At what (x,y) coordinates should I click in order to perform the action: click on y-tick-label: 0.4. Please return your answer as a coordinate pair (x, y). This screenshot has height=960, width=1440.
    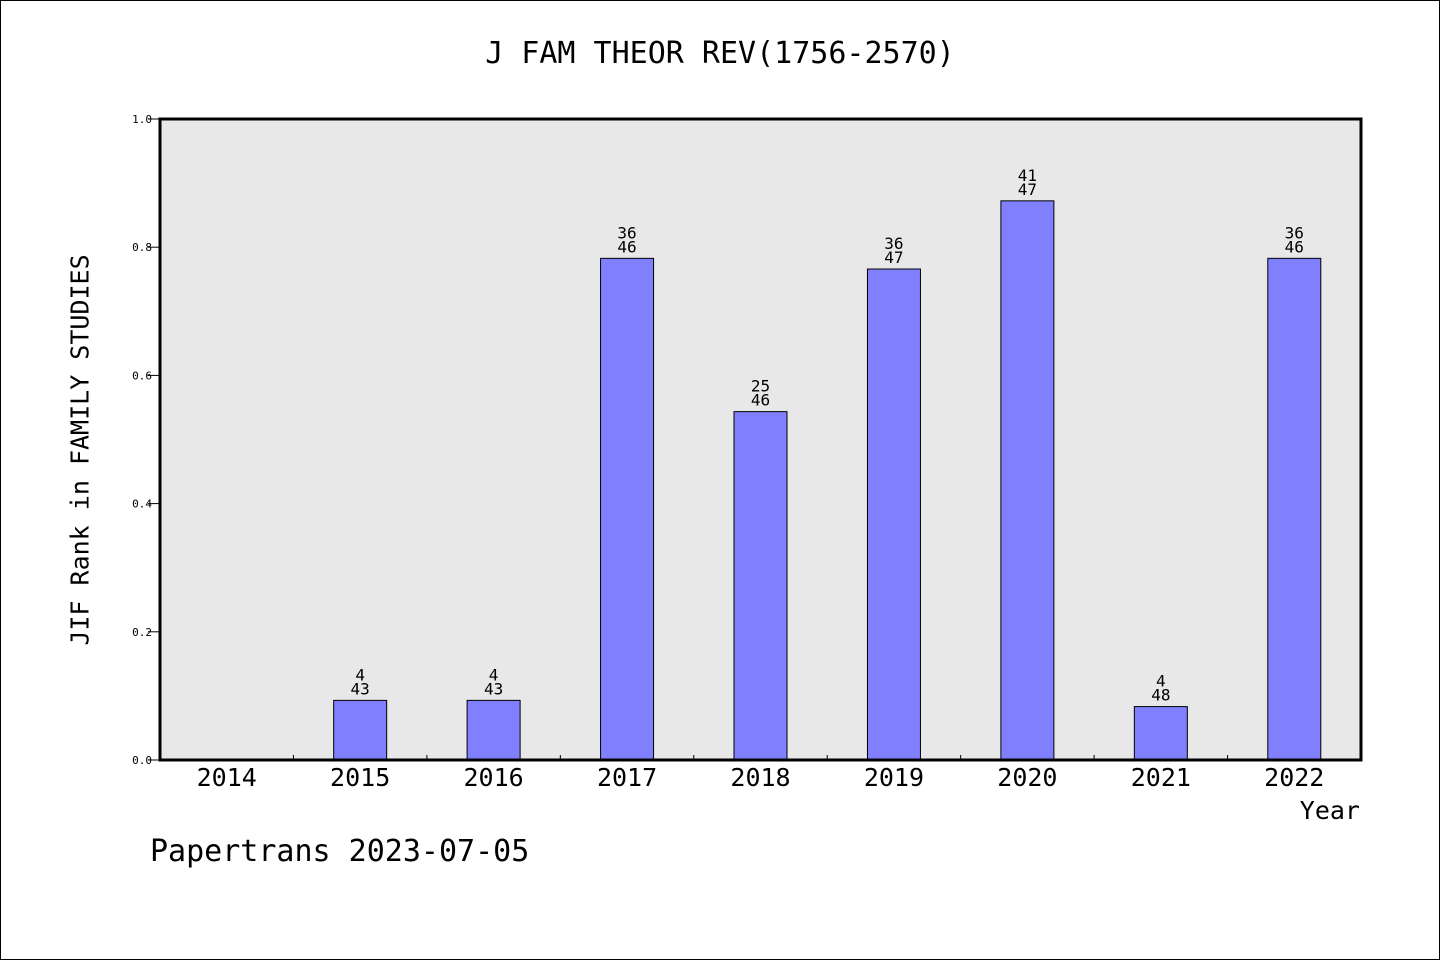
    Looking at the image, I should click on (142, 504).